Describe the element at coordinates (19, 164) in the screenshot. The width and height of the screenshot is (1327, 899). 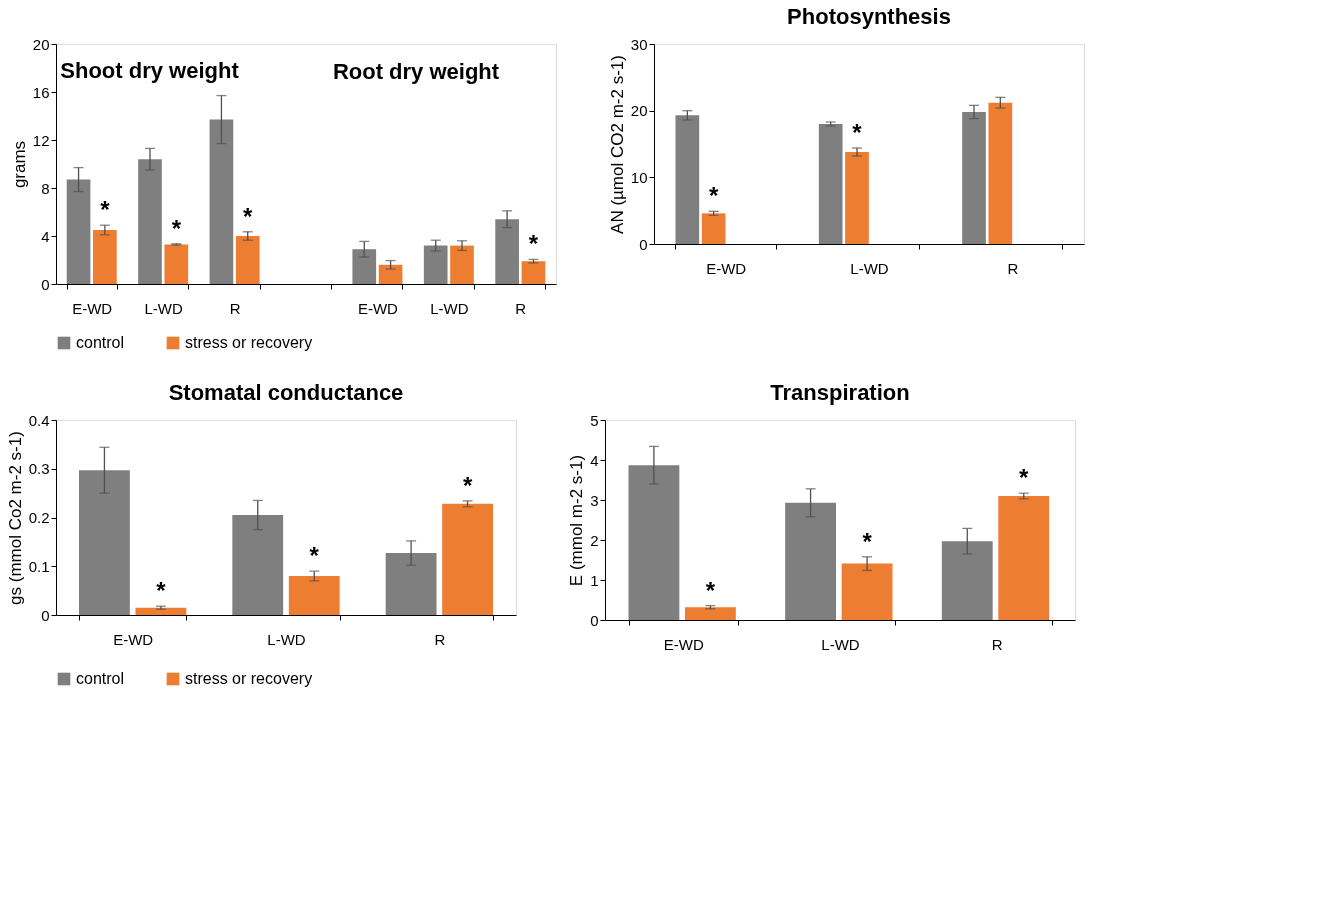
I see `y-axis-title: grams` at that location.